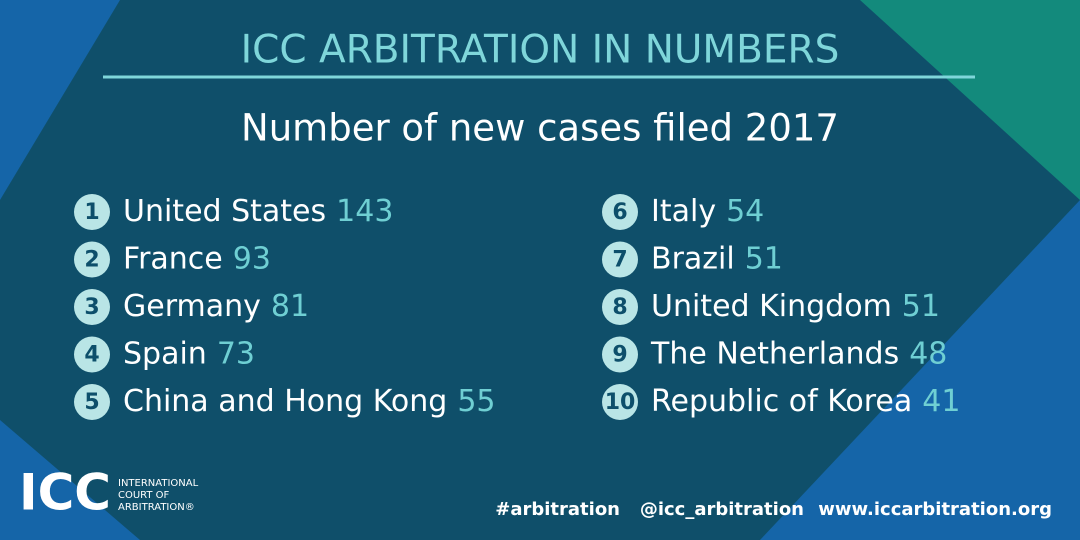 The image size is (1080, 540). I want to click on subtitle: Number of new cases filed 2017, so click(540, 128).